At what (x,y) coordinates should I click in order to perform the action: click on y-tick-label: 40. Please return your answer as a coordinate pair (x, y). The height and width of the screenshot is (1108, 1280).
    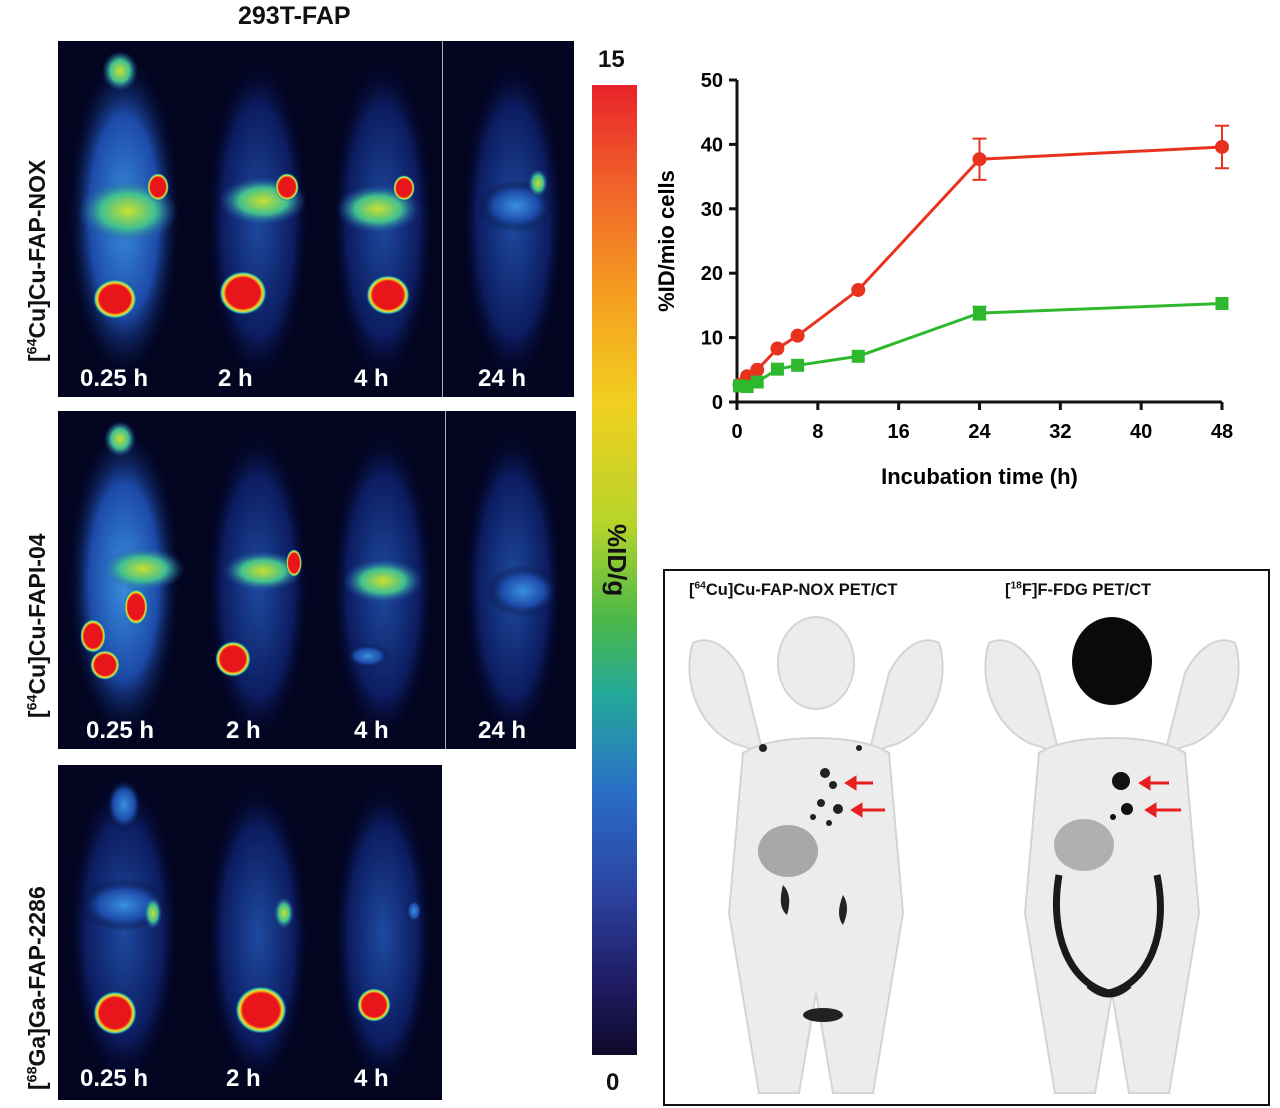
    Looking at the image, I should click on (712, 145).